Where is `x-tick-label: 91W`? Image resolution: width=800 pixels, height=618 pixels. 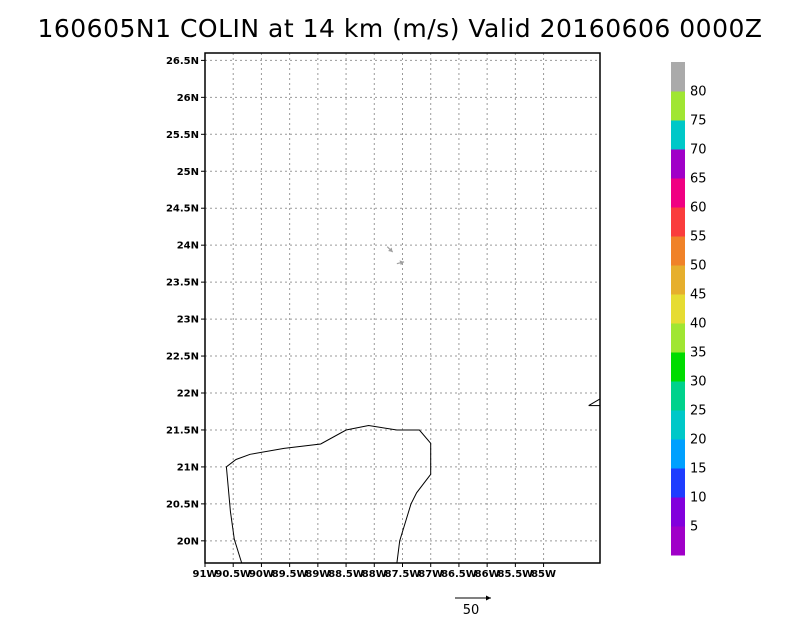 x-tick-label: 91W is located at coordinates (205, 574).